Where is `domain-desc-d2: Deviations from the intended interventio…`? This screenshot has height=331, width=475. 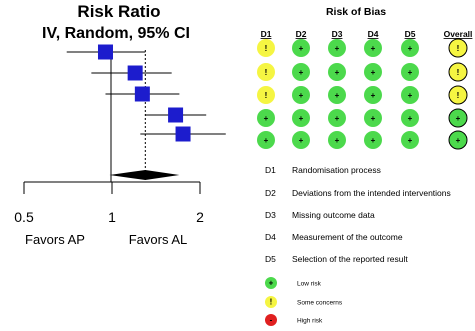
domain-desc-d2: Deviations from the intended interventio… is located at coordinates (371, 193).